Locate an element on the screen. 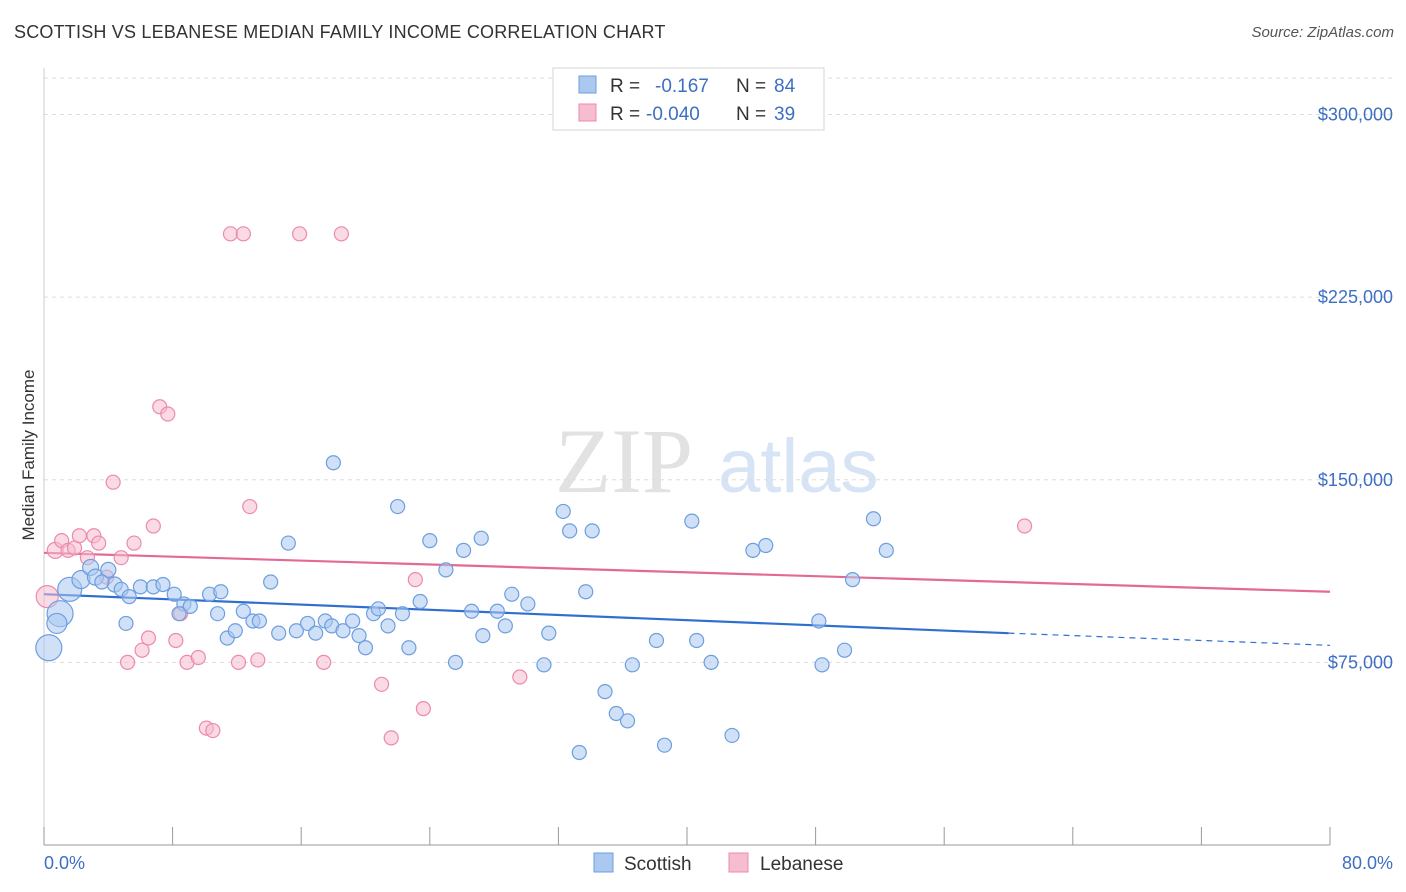 This screenshot has height=892, width=1406. trend-lines is located at coordinates (687, 598).